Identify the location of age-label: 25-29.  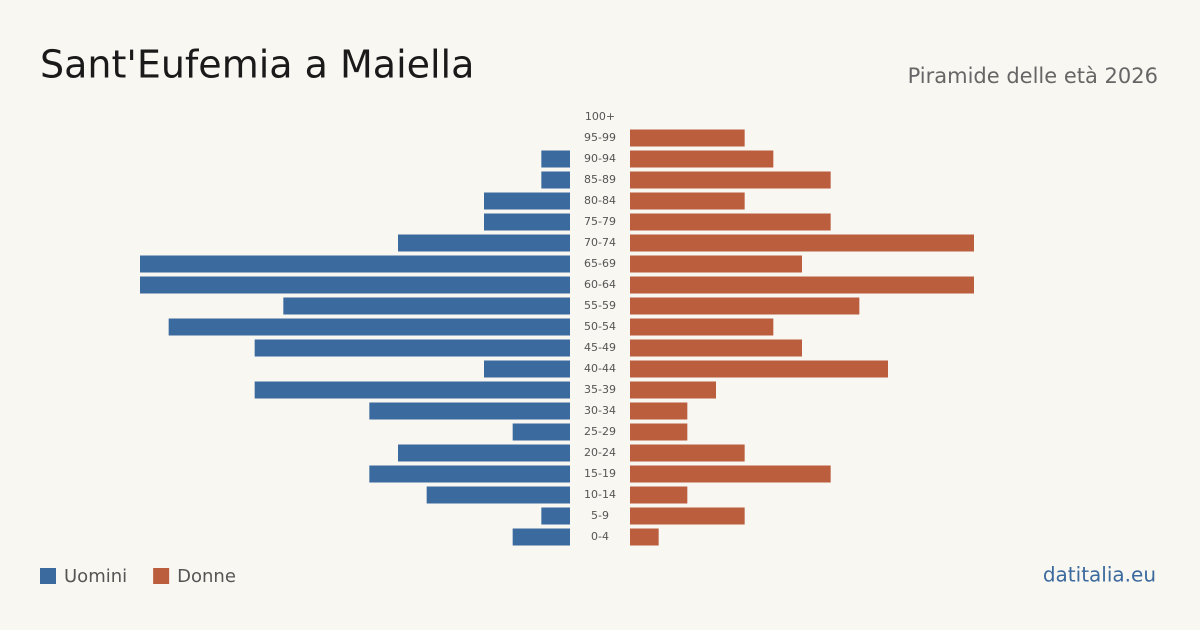
(600, 431).